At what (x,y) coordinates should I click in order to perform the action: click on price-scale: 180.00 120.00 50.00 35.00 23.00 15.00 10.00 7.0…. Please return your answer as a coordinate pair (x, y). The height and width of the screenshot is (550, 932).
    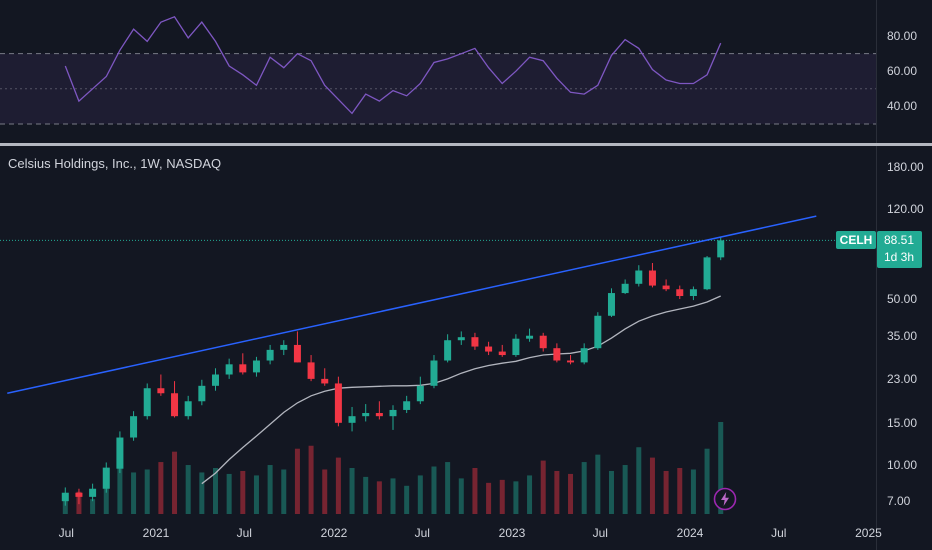
    Looking at the image, I should click on (904, 348).